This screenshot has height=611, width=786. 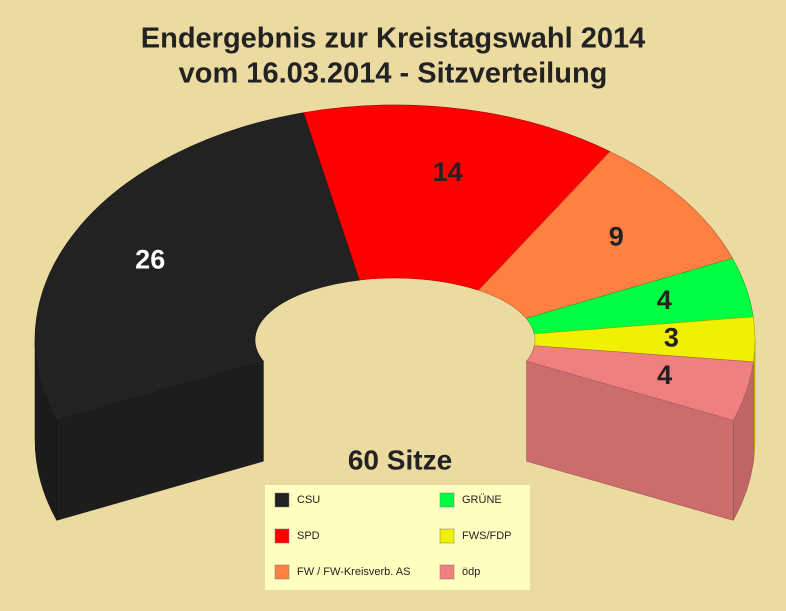 What do you see at coordinates (308, 536) in the screenshot?
I see `legend-label: SPD` at bounding box center [308, 536].